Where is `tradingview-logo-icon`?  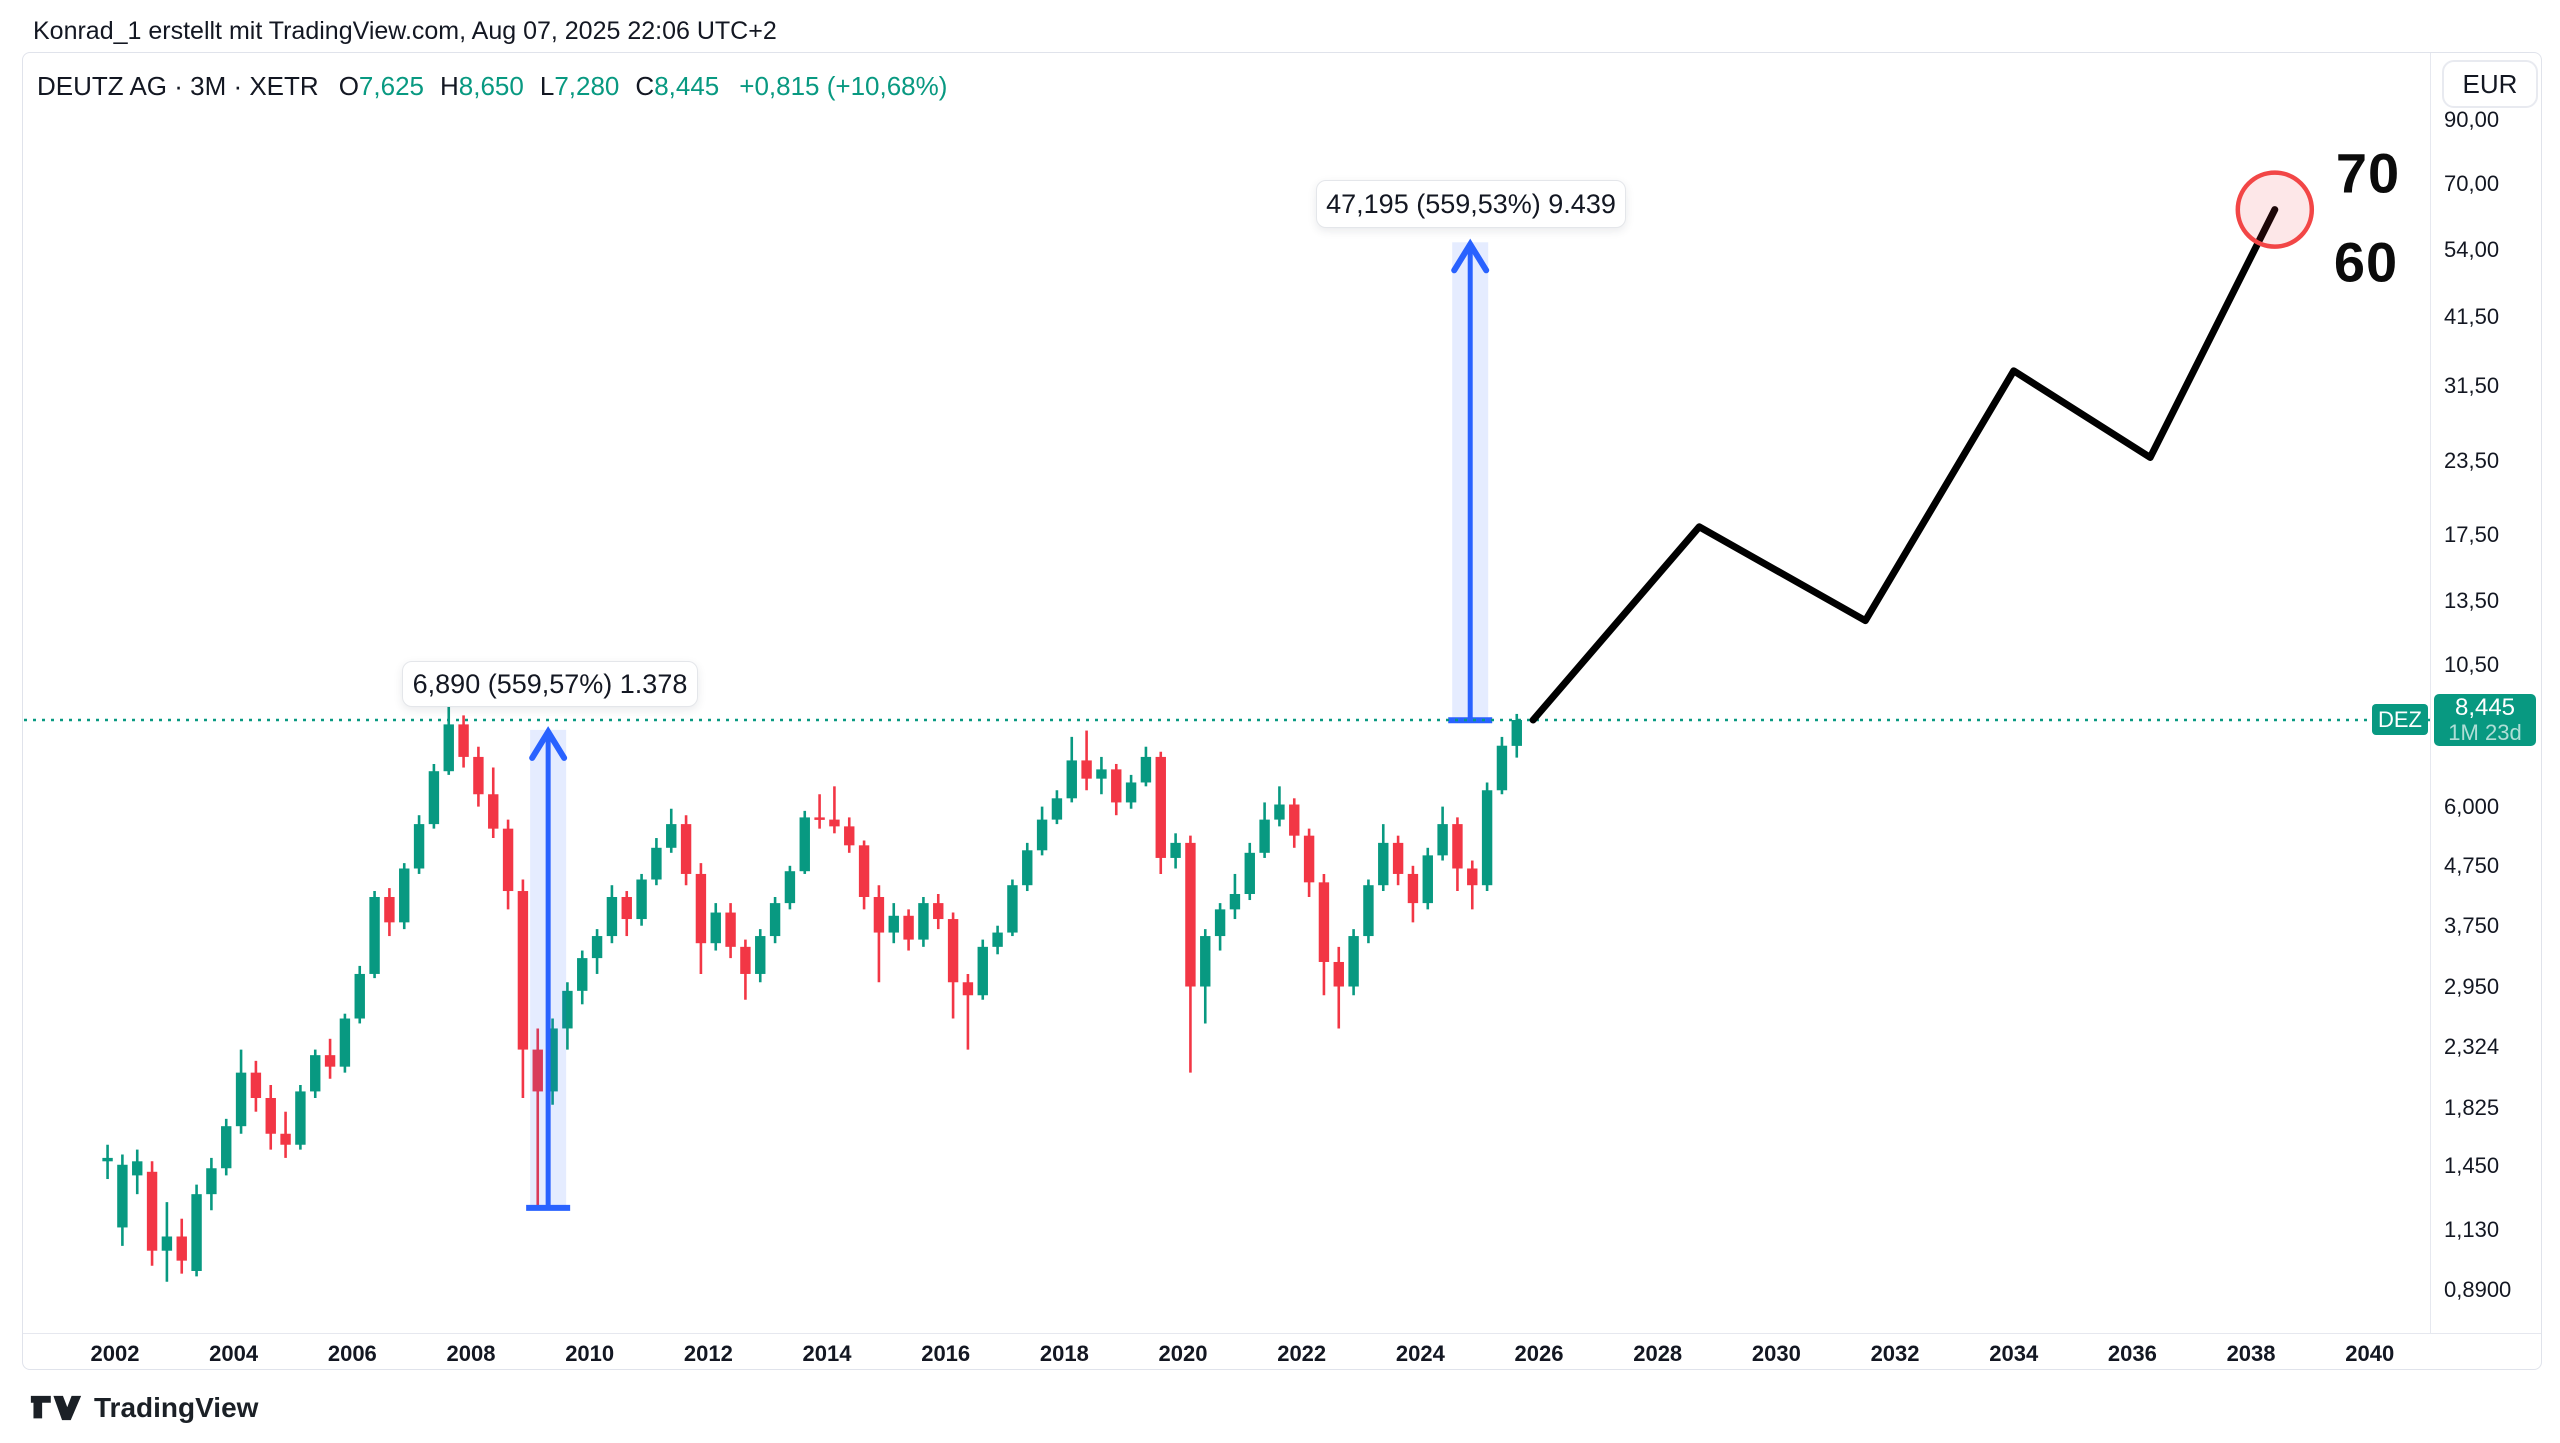 tradingview-logo-icon is located at coordinates (56, 1408).